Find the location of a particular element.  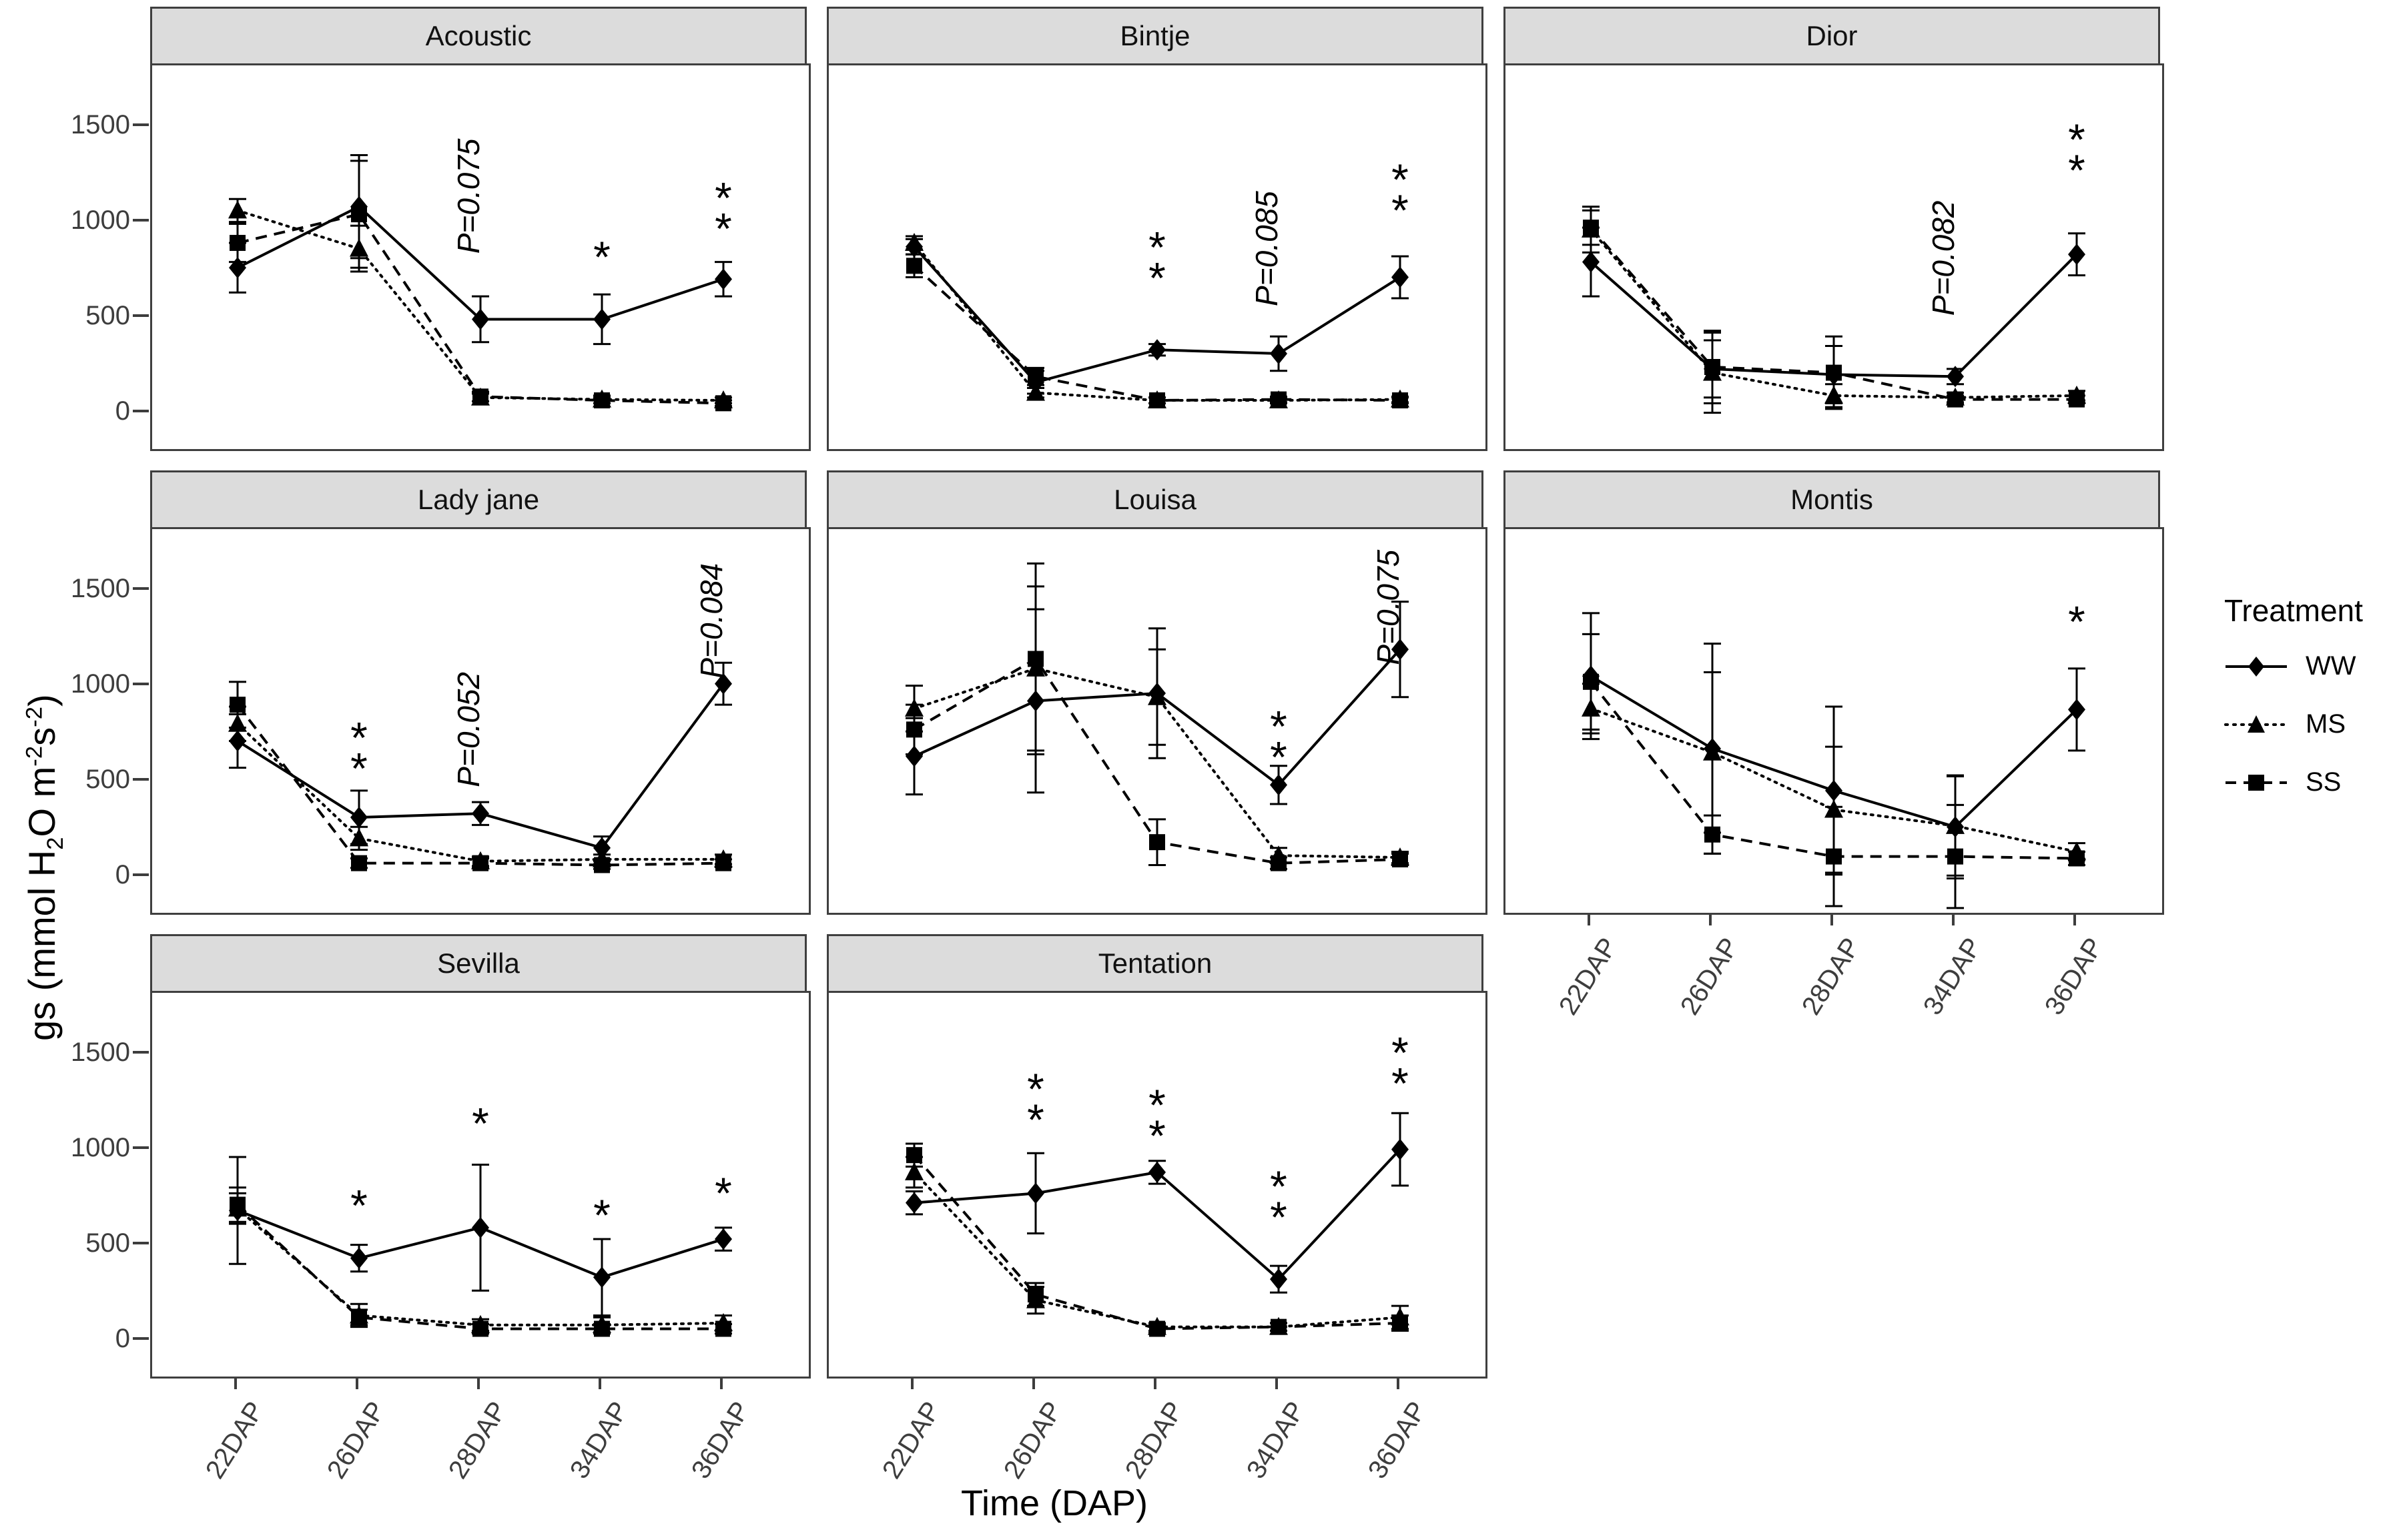

legend-entry-ms: MS is located at coordinates (2293, 724).